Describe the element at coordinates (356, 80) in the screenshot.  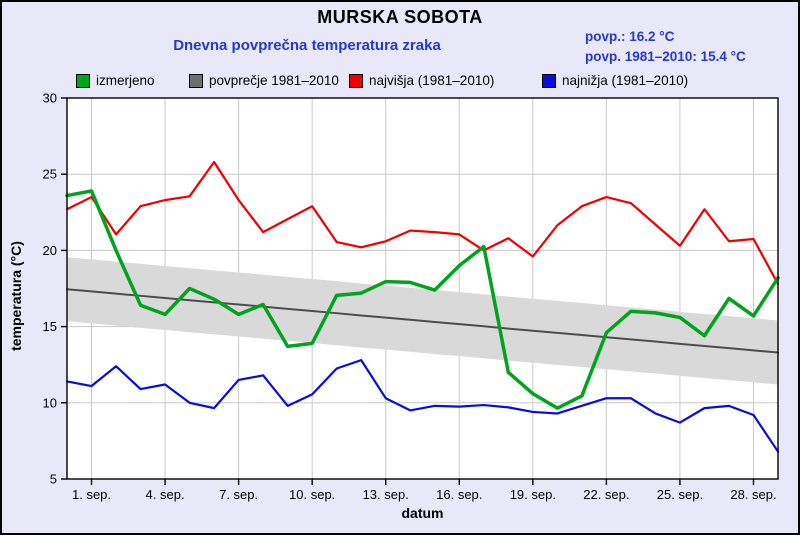
I see `legend-swatch-red` at that location.